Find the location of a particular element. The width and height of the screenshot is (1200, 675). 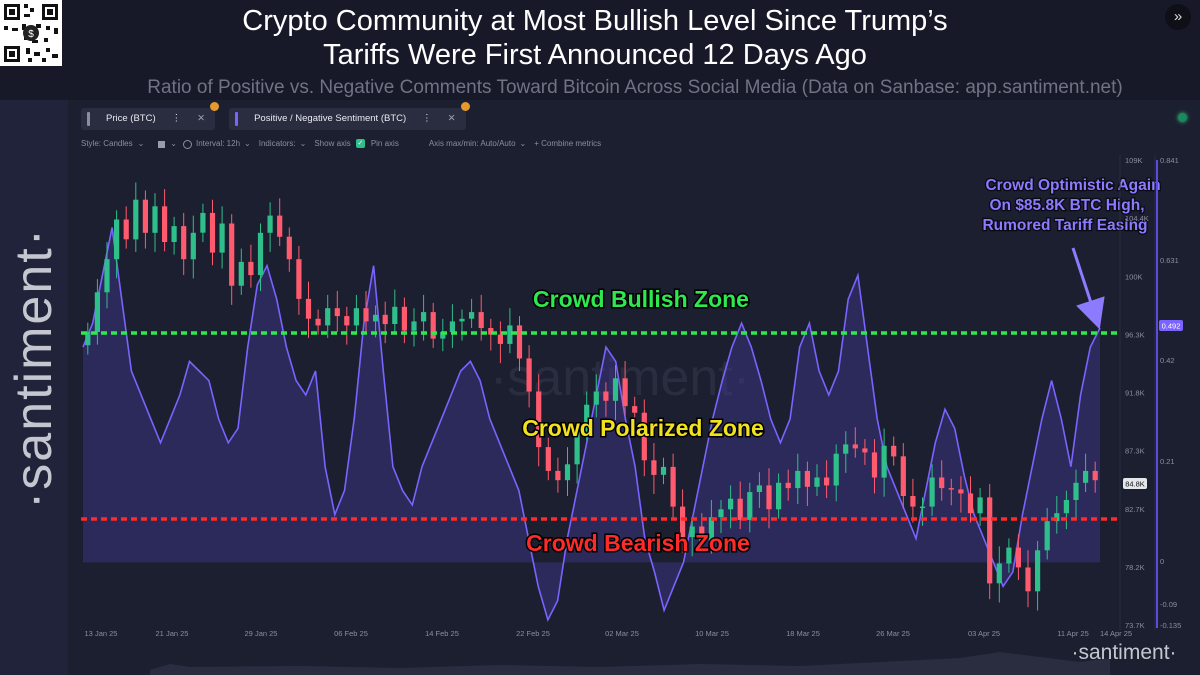

combine-metrics-button: + Combine metrics is located at coordinates (568, 143).